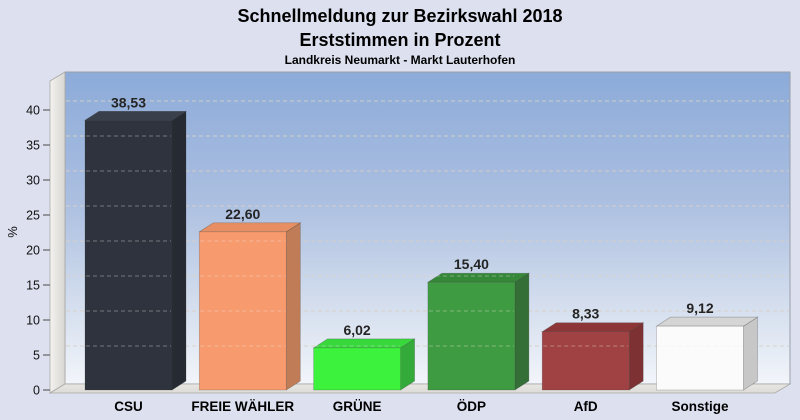 Image resolution: width=800 pixels, height=420 pixels. What do you see at coordinates (242, 214) in the screenshot?
I see `value-label-freie-waehler: 22,60` at bounding box center [242, 214].